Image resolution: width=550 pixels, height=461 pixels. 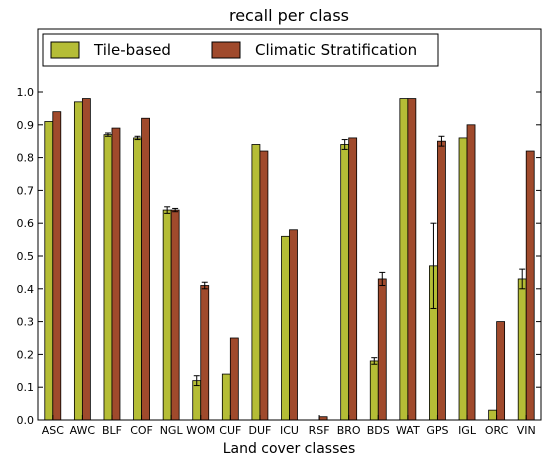 What do you see at coordinates (374, 390) in the screenshot?
I see `bar-bds-tile-based` at bounding box center [374, 390].